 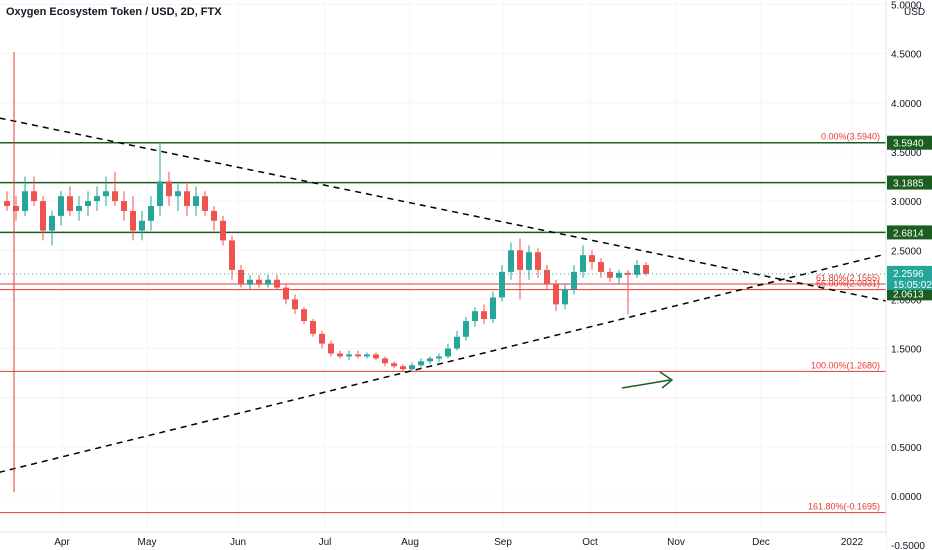 I want to click on level-badge-label: 3.5940, so click(x=908, y=144).